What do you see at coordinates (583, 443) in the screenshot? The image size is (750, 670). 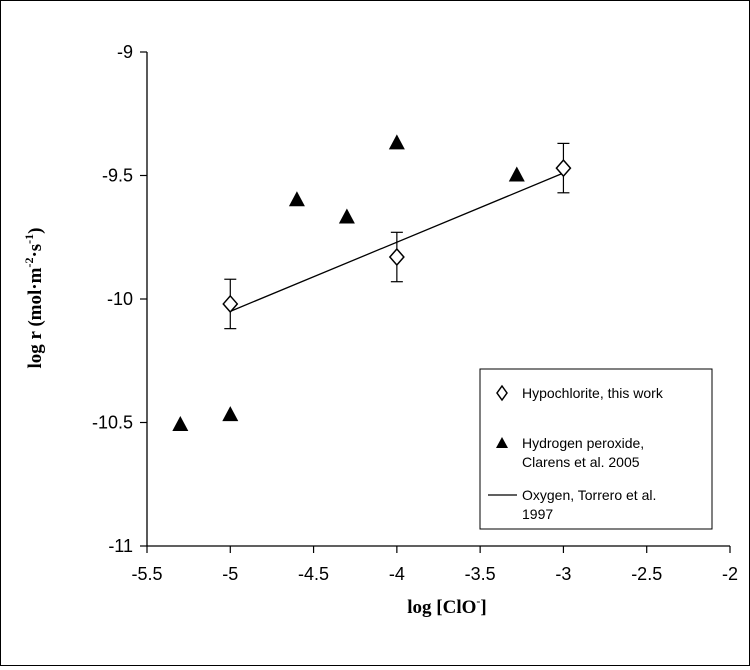 I see `legend-label-hydrogen-peroxide-line1: Hydrogen peroxide,` at bounding box center [583, 443].